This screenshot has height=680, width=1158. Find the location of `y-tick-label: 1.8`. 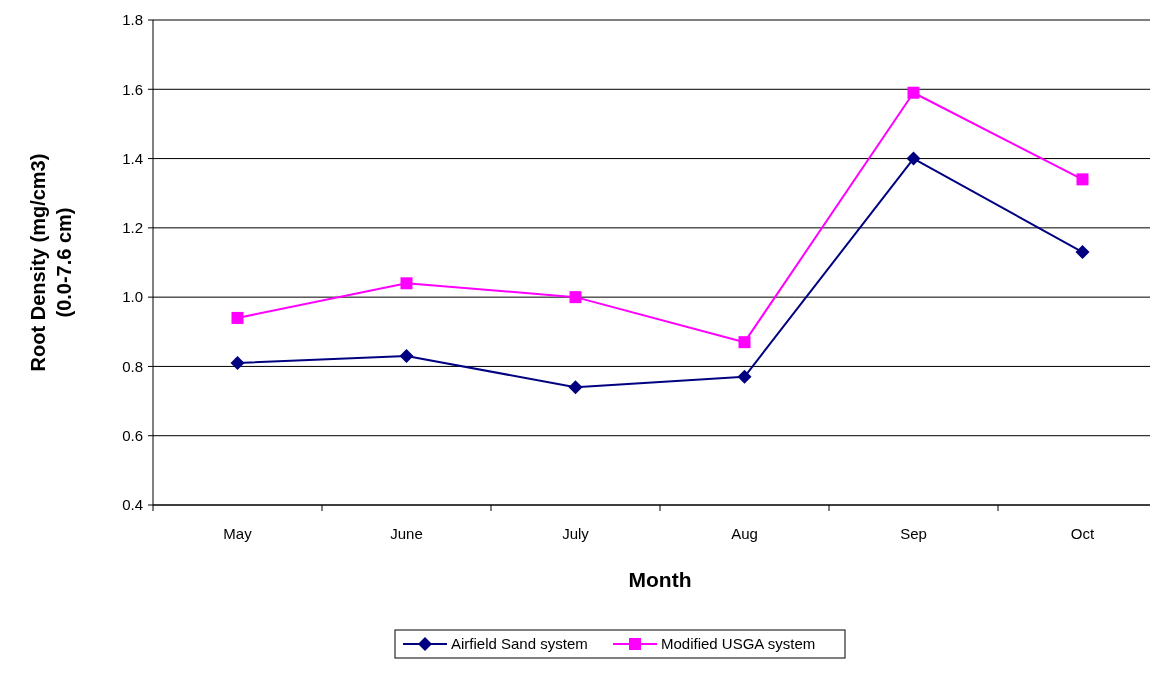

y-tick-label: 1.8 is located at coordinates (132, 20).